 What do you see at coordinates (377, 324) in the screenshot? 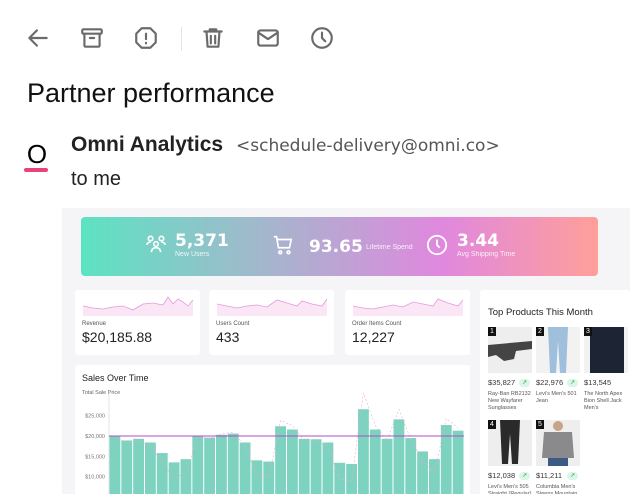
I see `kpi-label: Order Items Count` at bounding box center [377, 324].